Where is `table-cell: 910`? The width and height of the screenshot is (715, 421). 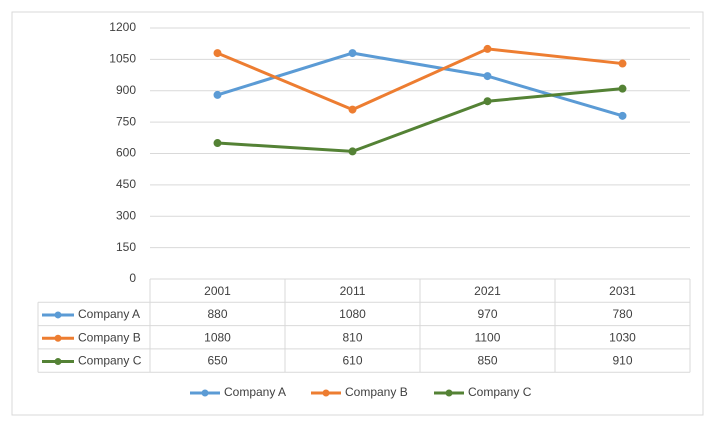 table-cell: 910 is located at coordinates (622, 361).